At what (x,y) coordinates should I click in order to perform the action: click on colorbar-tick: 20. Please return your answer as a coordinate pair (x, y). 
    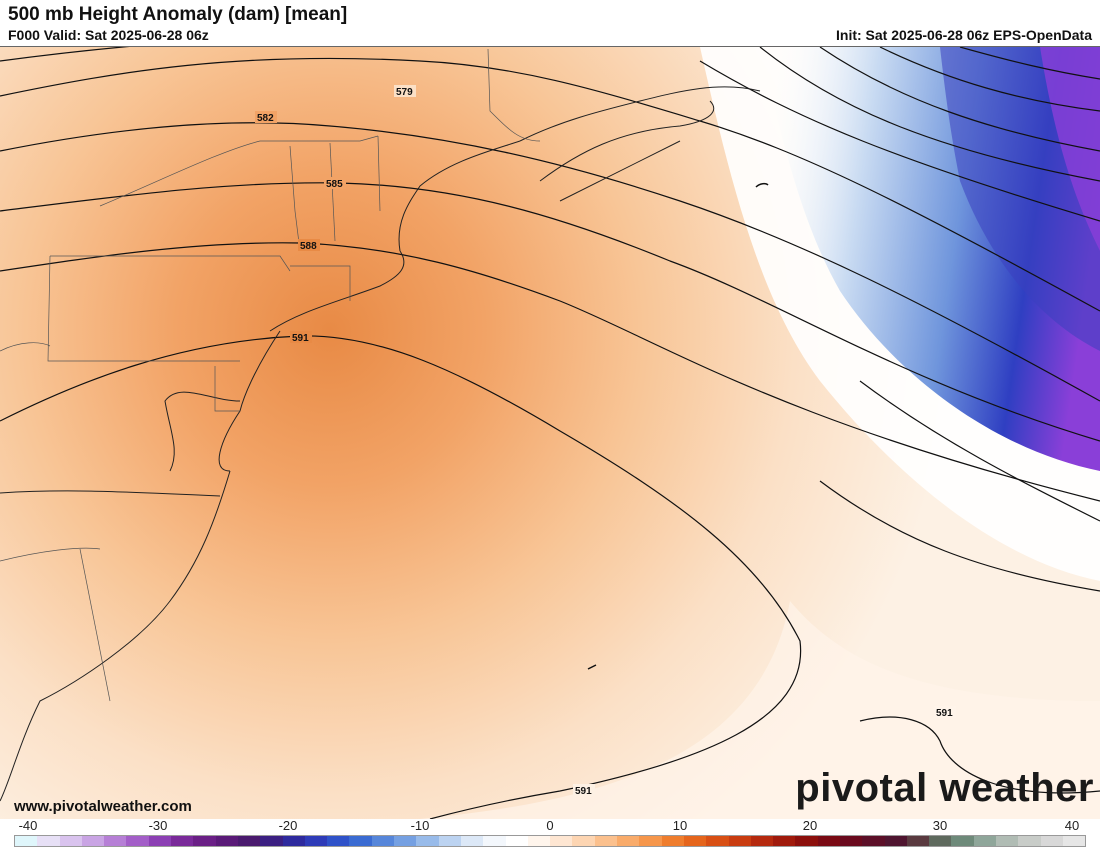
    Looking at the image, I should click on (810, 825).